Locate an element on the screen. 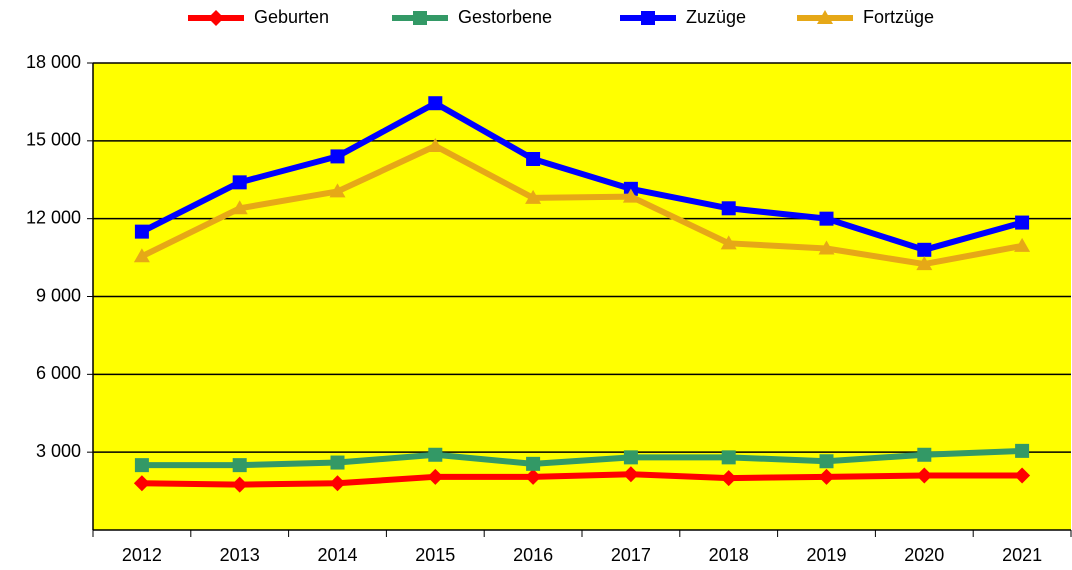 This screenshot has width=1072, height=570. y-tick-label: 15 000 is located at coordinates (53, 140).